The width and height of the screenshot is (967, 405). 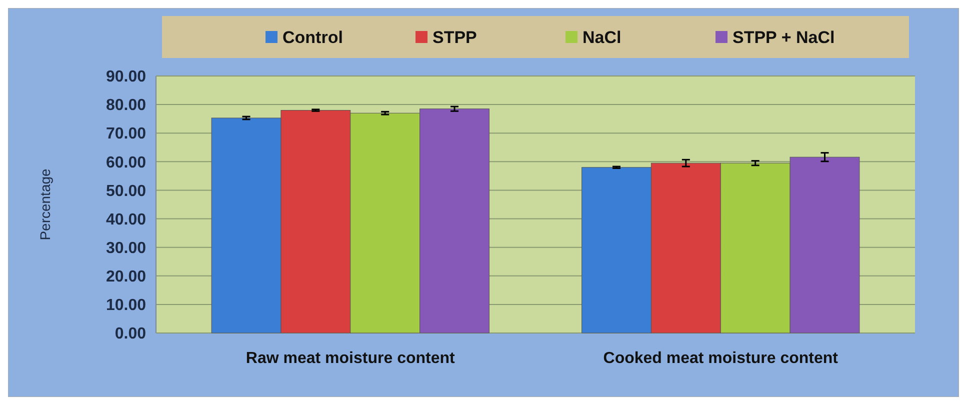 I want to click on y-tick-label: 70.00, so click(x=126, y=134).